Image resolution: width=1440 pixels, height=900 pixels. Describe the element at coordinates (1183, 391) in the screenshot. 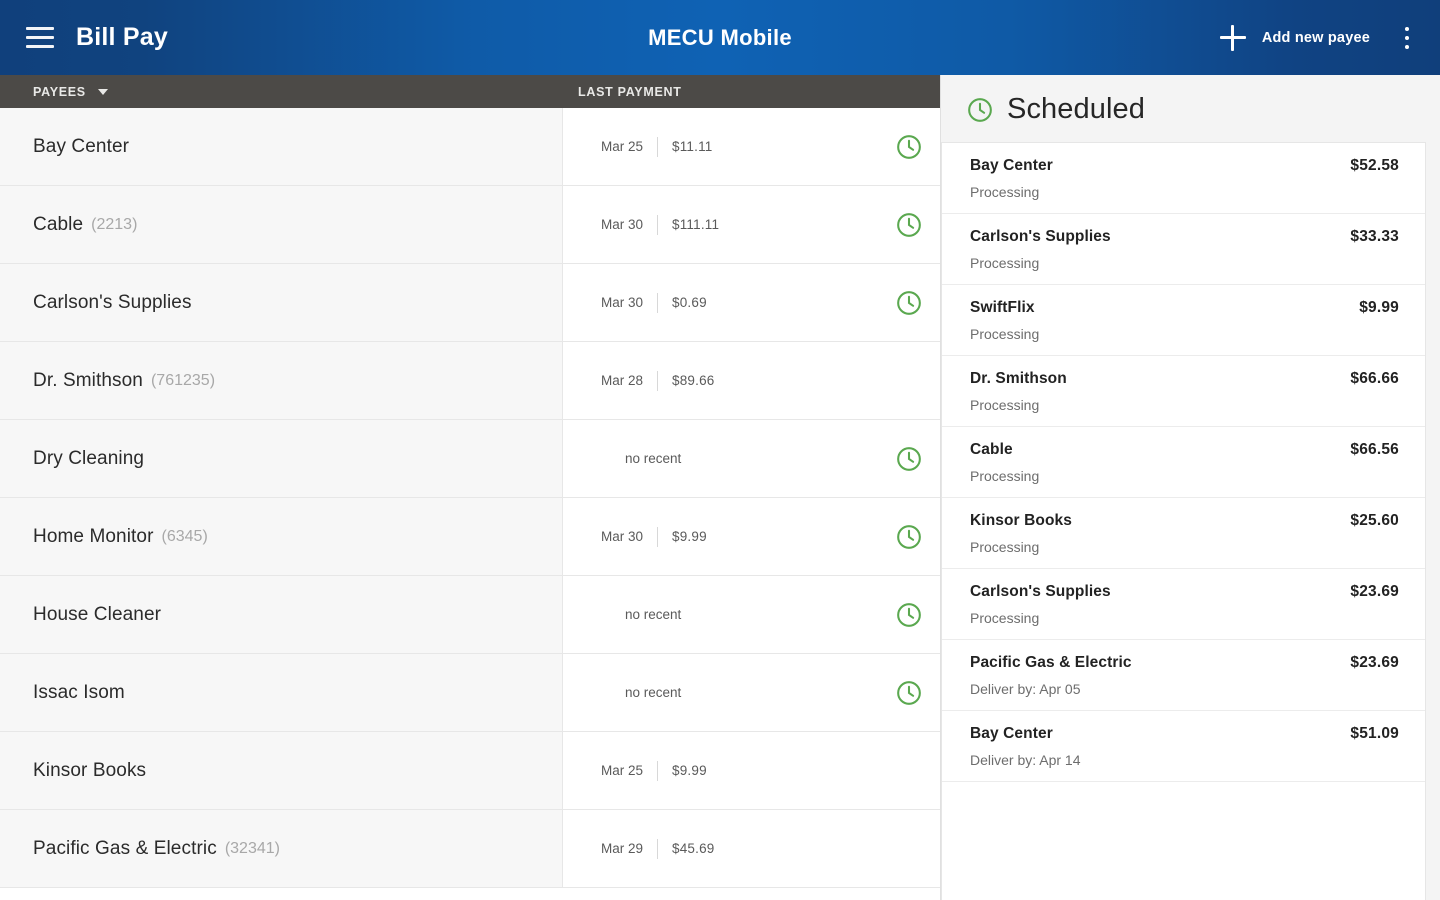

I see `scheduled-item: Dr. Smithson $66.66 Processing` at that location.